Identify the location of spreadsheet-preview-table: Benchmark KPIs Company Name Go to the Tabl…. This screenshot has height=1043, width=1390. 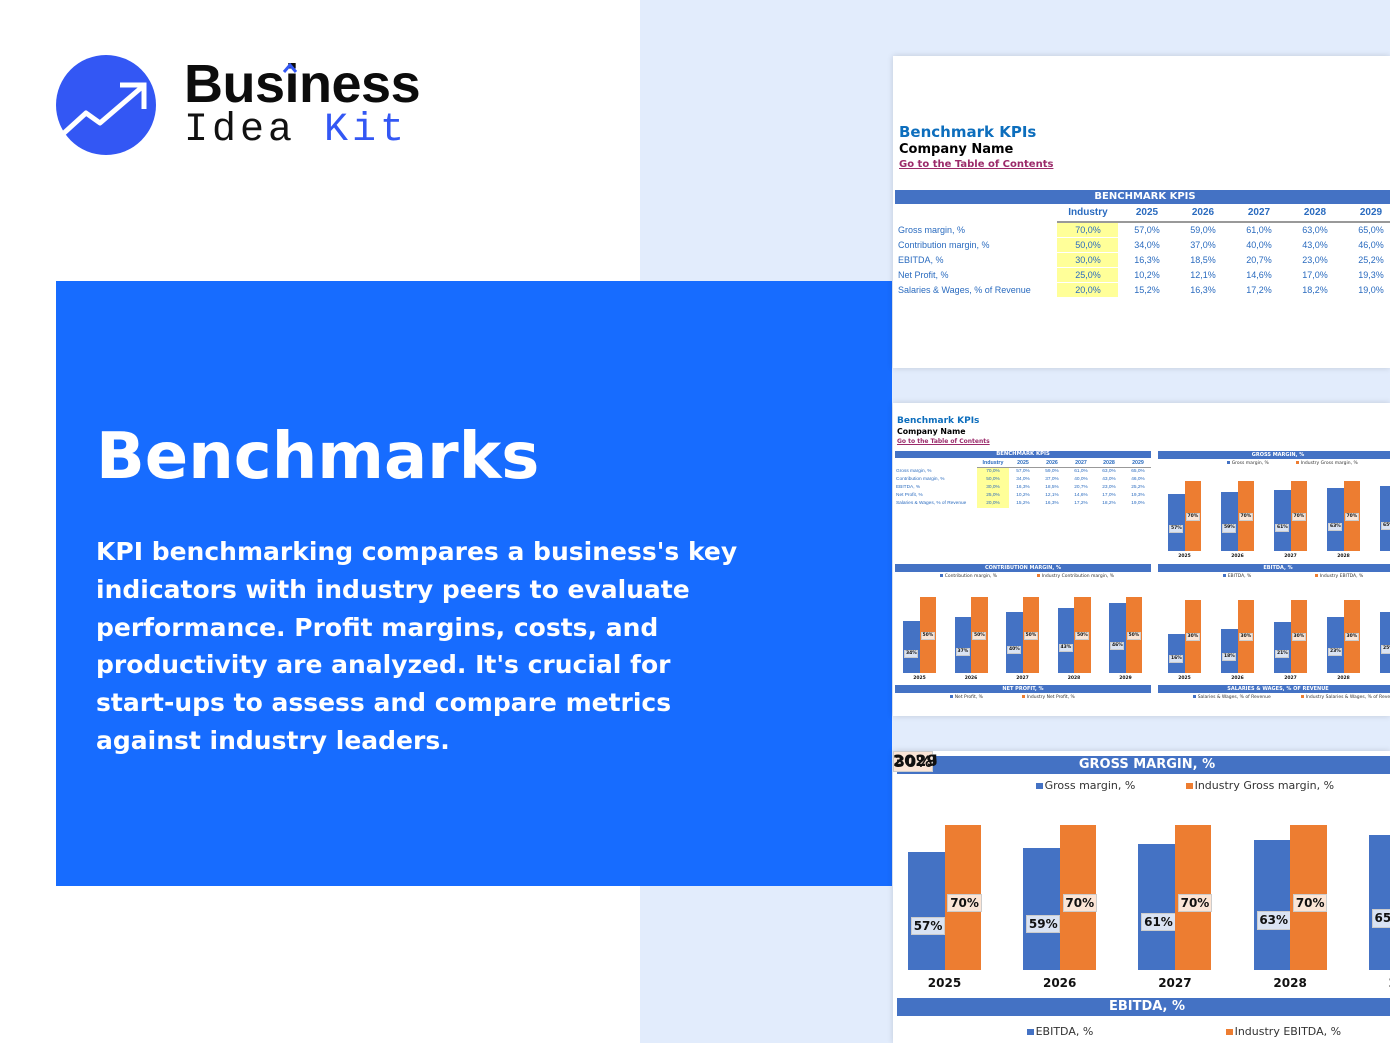
(1141, 212).